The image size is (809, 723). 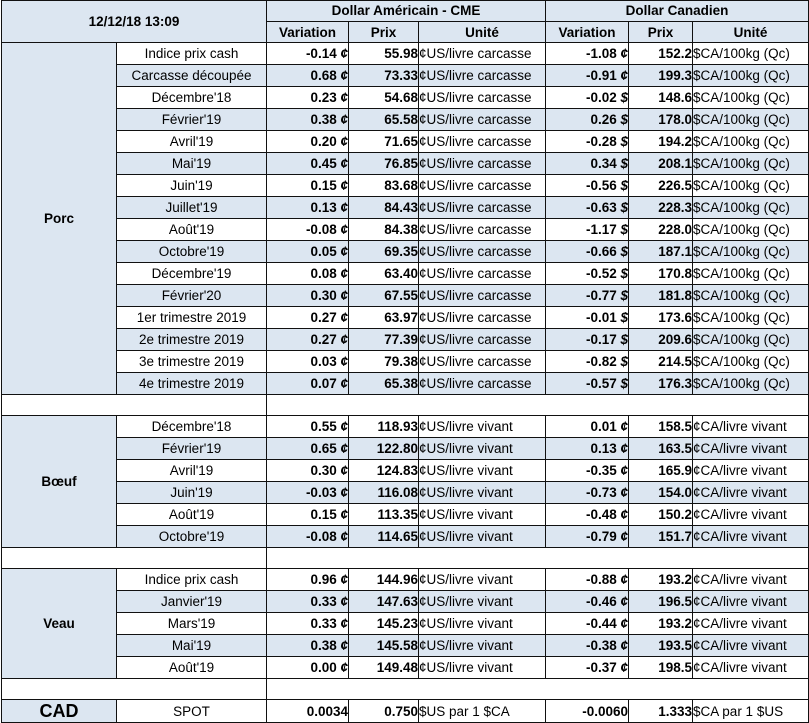 What do you see at coordinates (307, 645) in the screenshot?
I see `usd-variation: 0.38 ¢` at bounding box center [307, 645].